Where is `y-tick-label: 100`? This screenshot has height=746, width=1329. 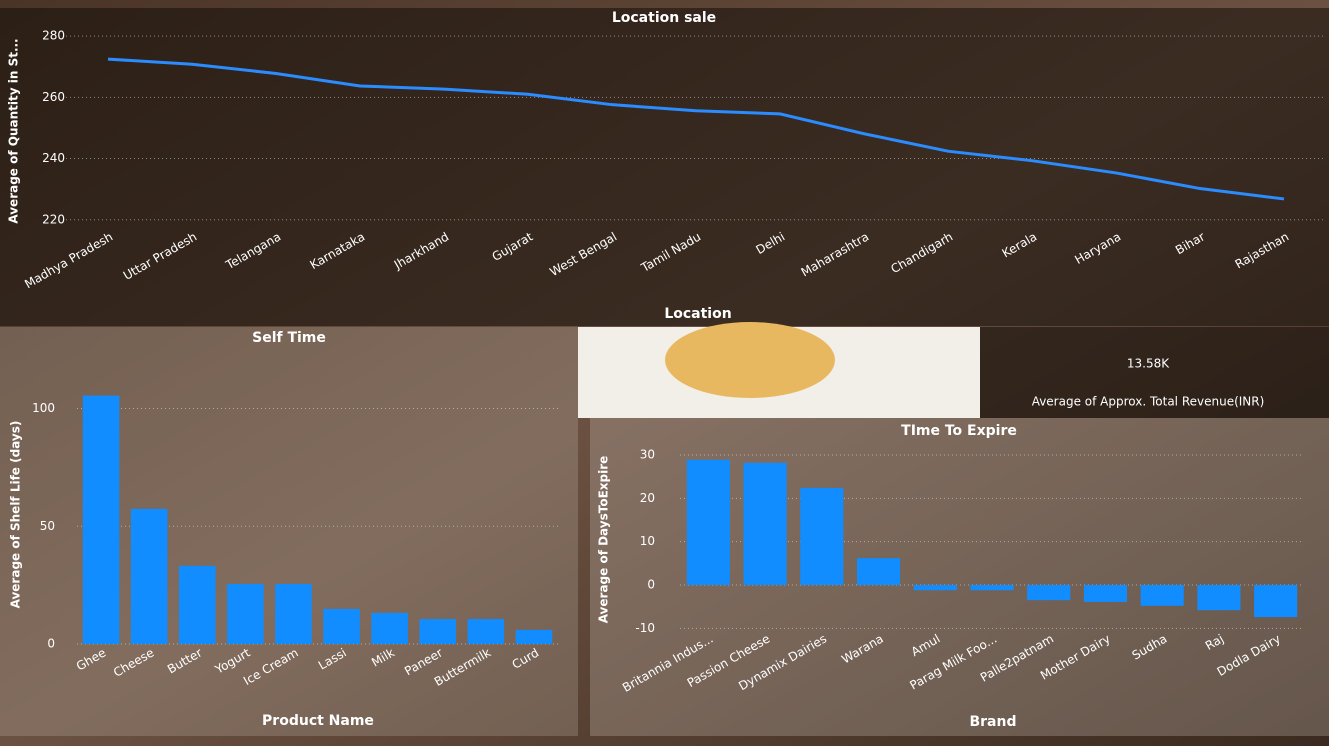 y-tick-label: 100 is located at coordinates (43, 408).